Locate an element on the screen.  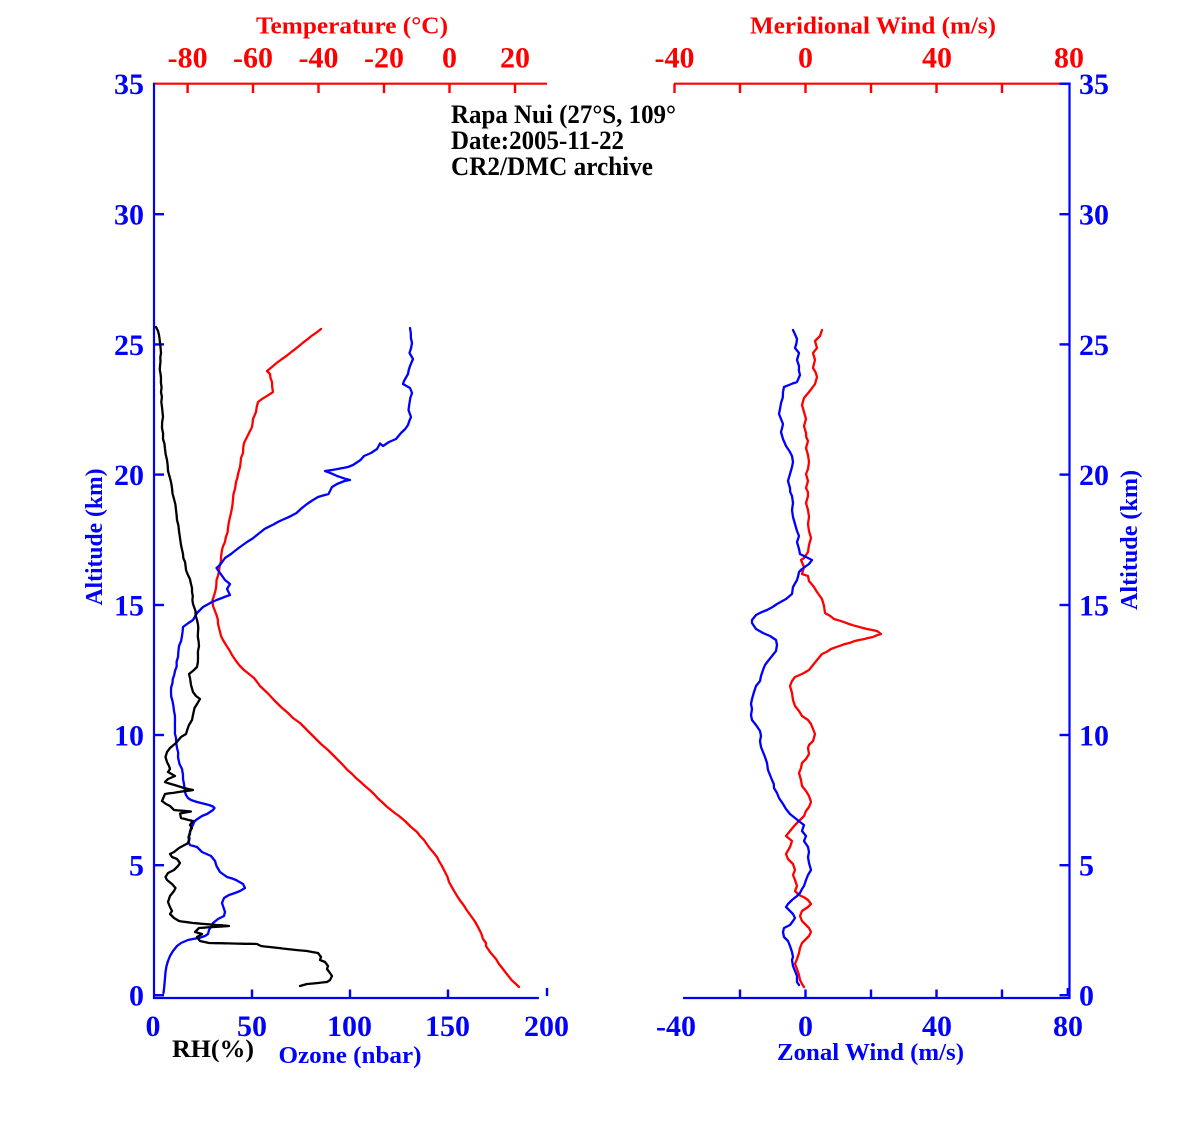
svg-text: Meridional Wind (m/s) is located at coordinates (873, 27).